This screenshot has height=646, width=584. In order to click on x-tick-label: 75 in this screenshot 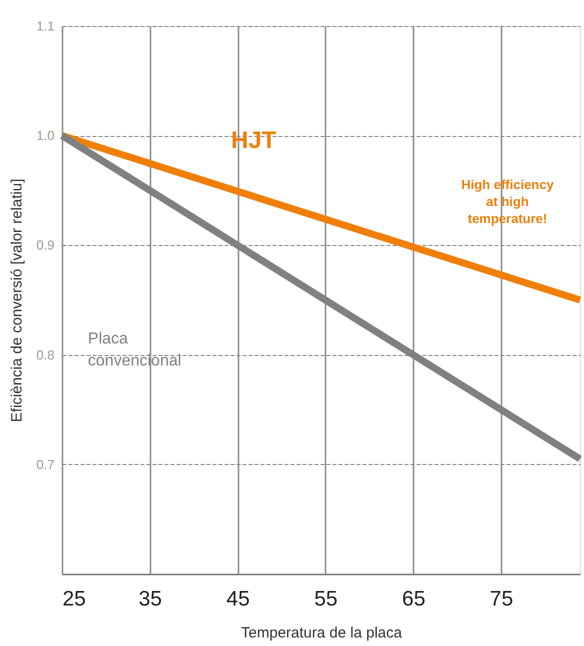, I will do `click(502, 599)`.